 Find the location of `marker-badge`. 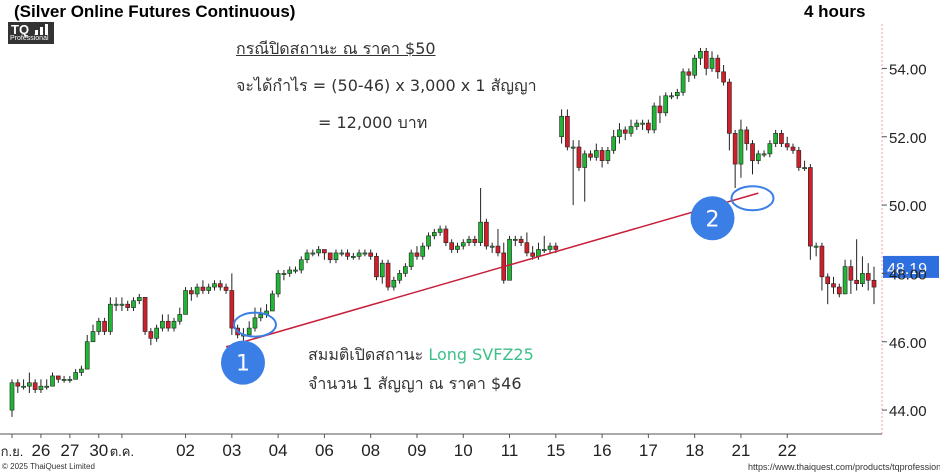

marker-badge is located at coordinates (242, 362).